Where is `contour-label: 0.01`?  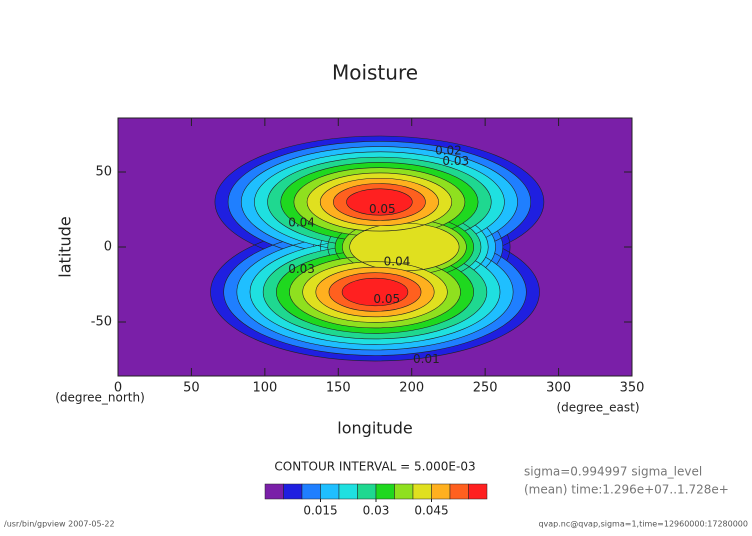
contour-label: 0.01 is located at coordinates (426, 359).